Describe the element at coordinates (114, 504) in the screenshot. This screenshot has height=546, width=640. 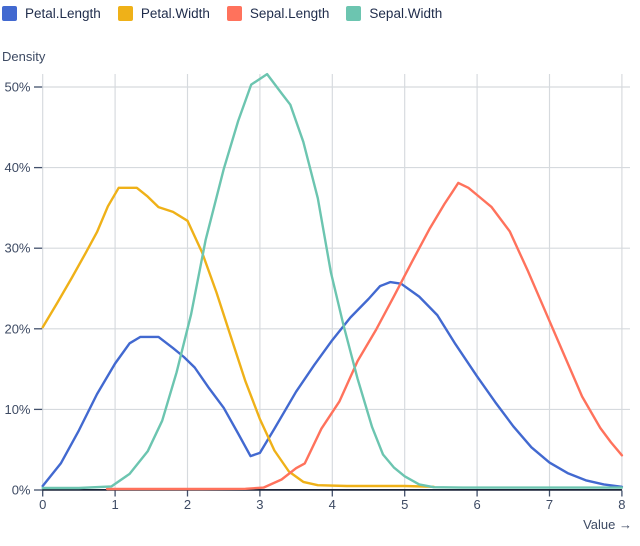
I see `x-tick-label: 1` at that location.